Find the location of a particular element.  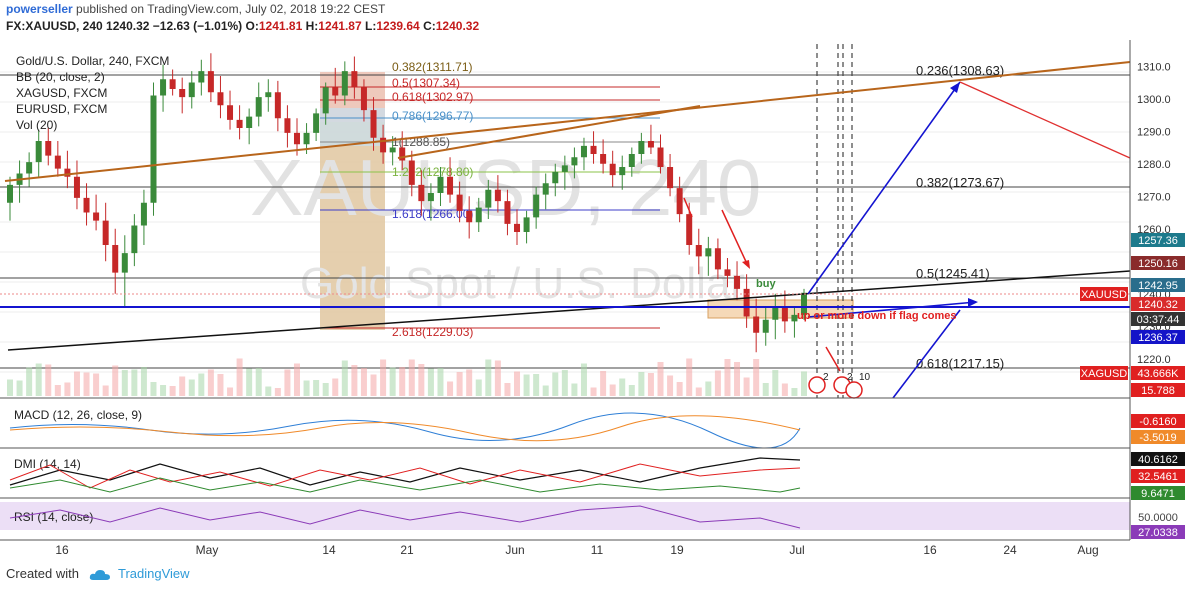

event-count: 2 is located at coordinates (850, 377).